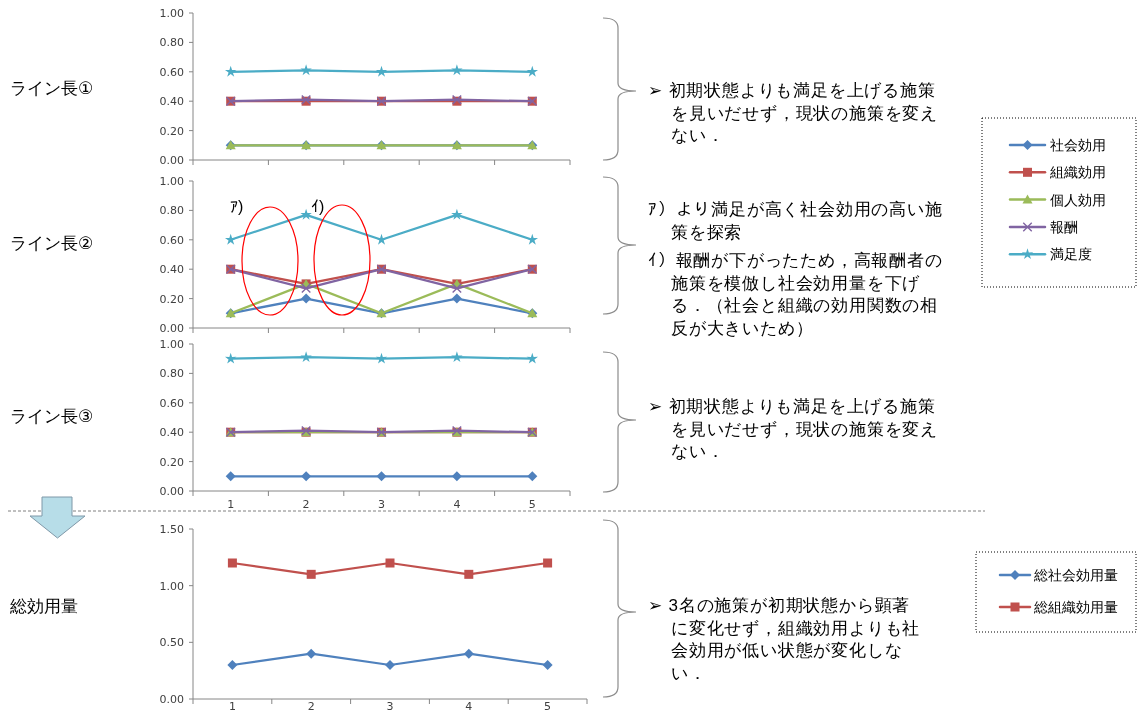 The width and height of the screenshot is (1141, 714). What do you see at coordinates (1075, 575) in the screenshot?
I see `legend-label: 総社会効用量` at bounding box center [1075, 575].